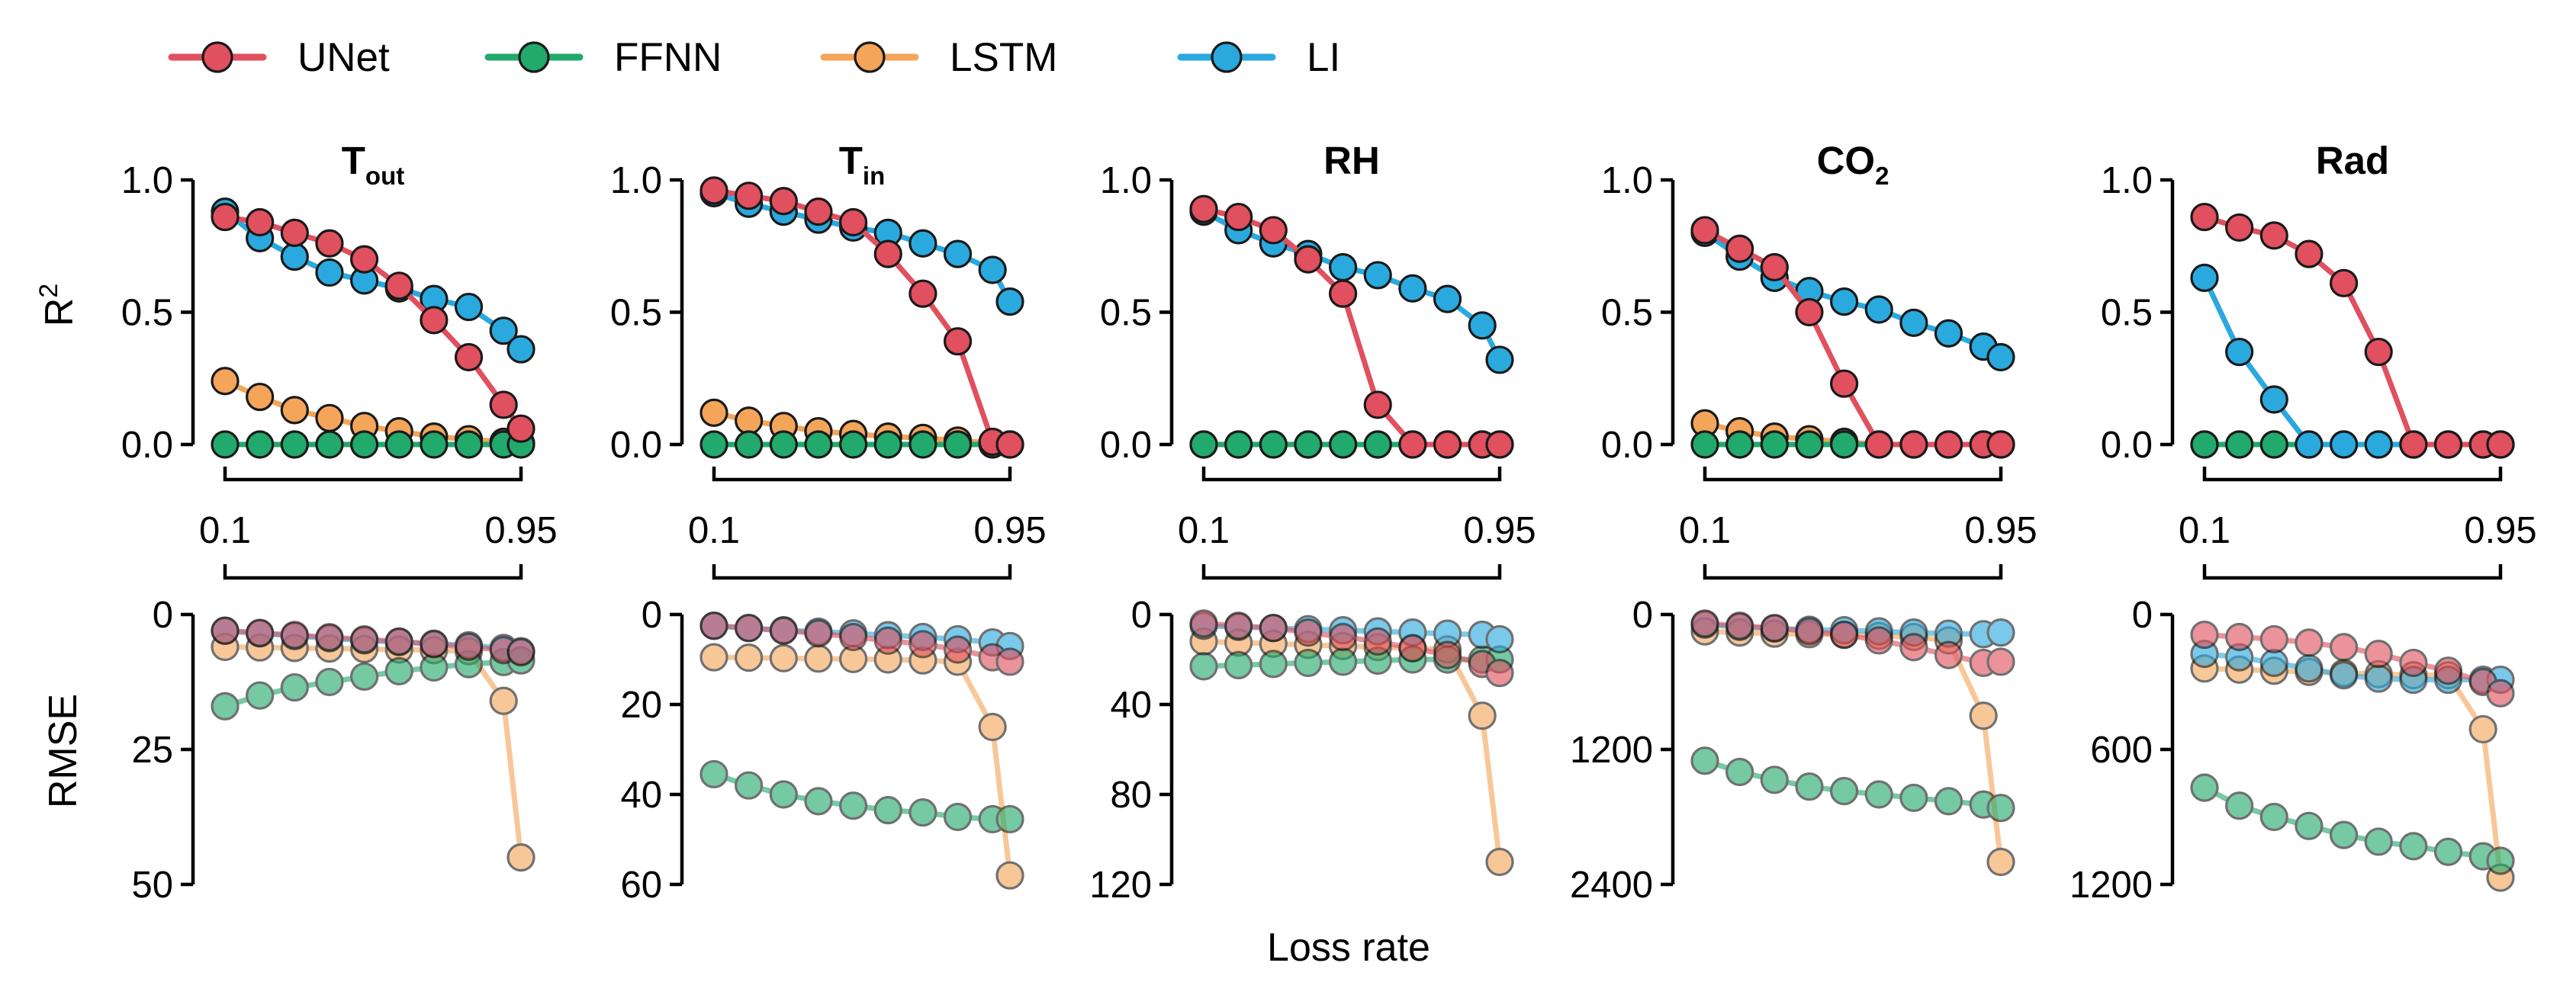 The image size is (2576, 982). I want to click on legend-item-li: LI, so click(1259, 57).